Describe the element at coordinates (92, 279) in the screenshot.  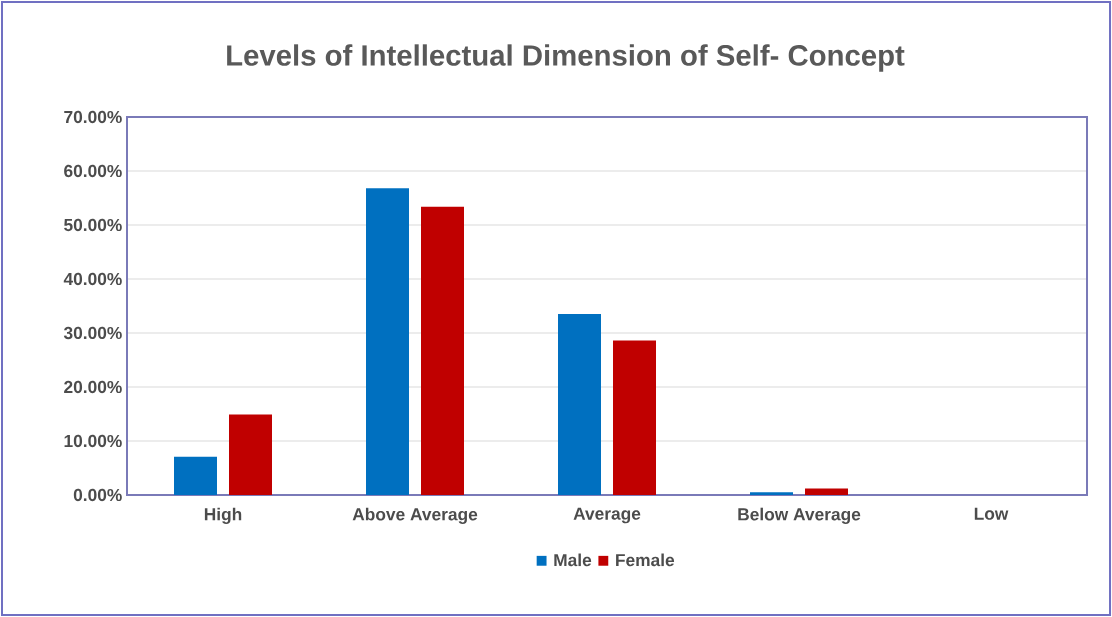
I see `y-tick-label: 40.00%` at that location.